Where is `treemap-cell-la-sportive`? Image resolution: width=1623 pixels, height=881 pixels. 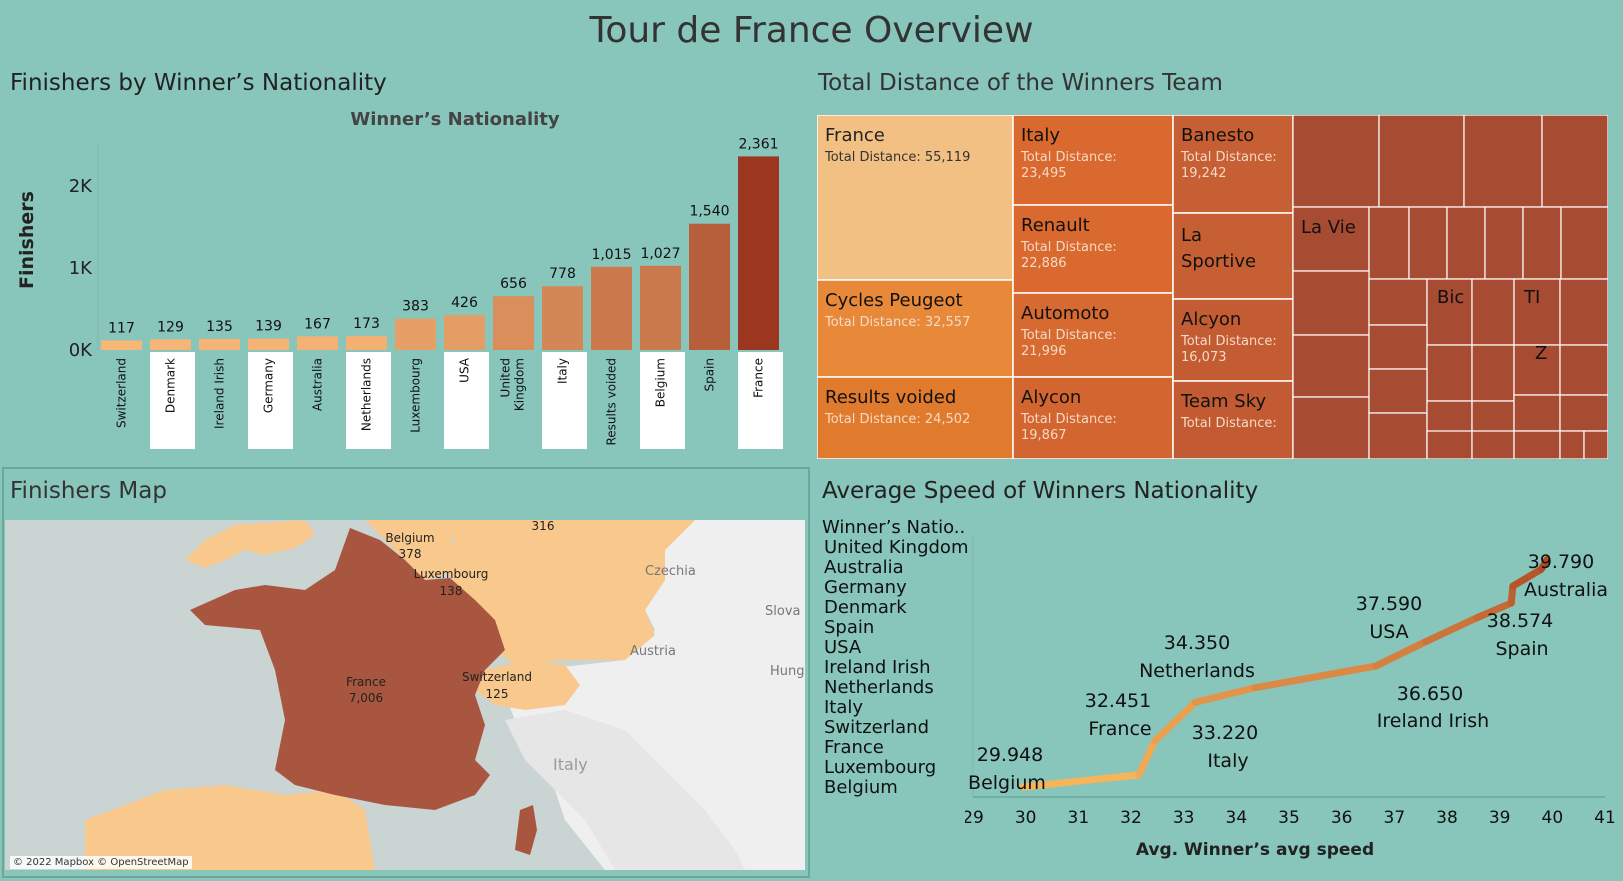
treemap-cell-la-sportive is located at coordinates (1233, 256).